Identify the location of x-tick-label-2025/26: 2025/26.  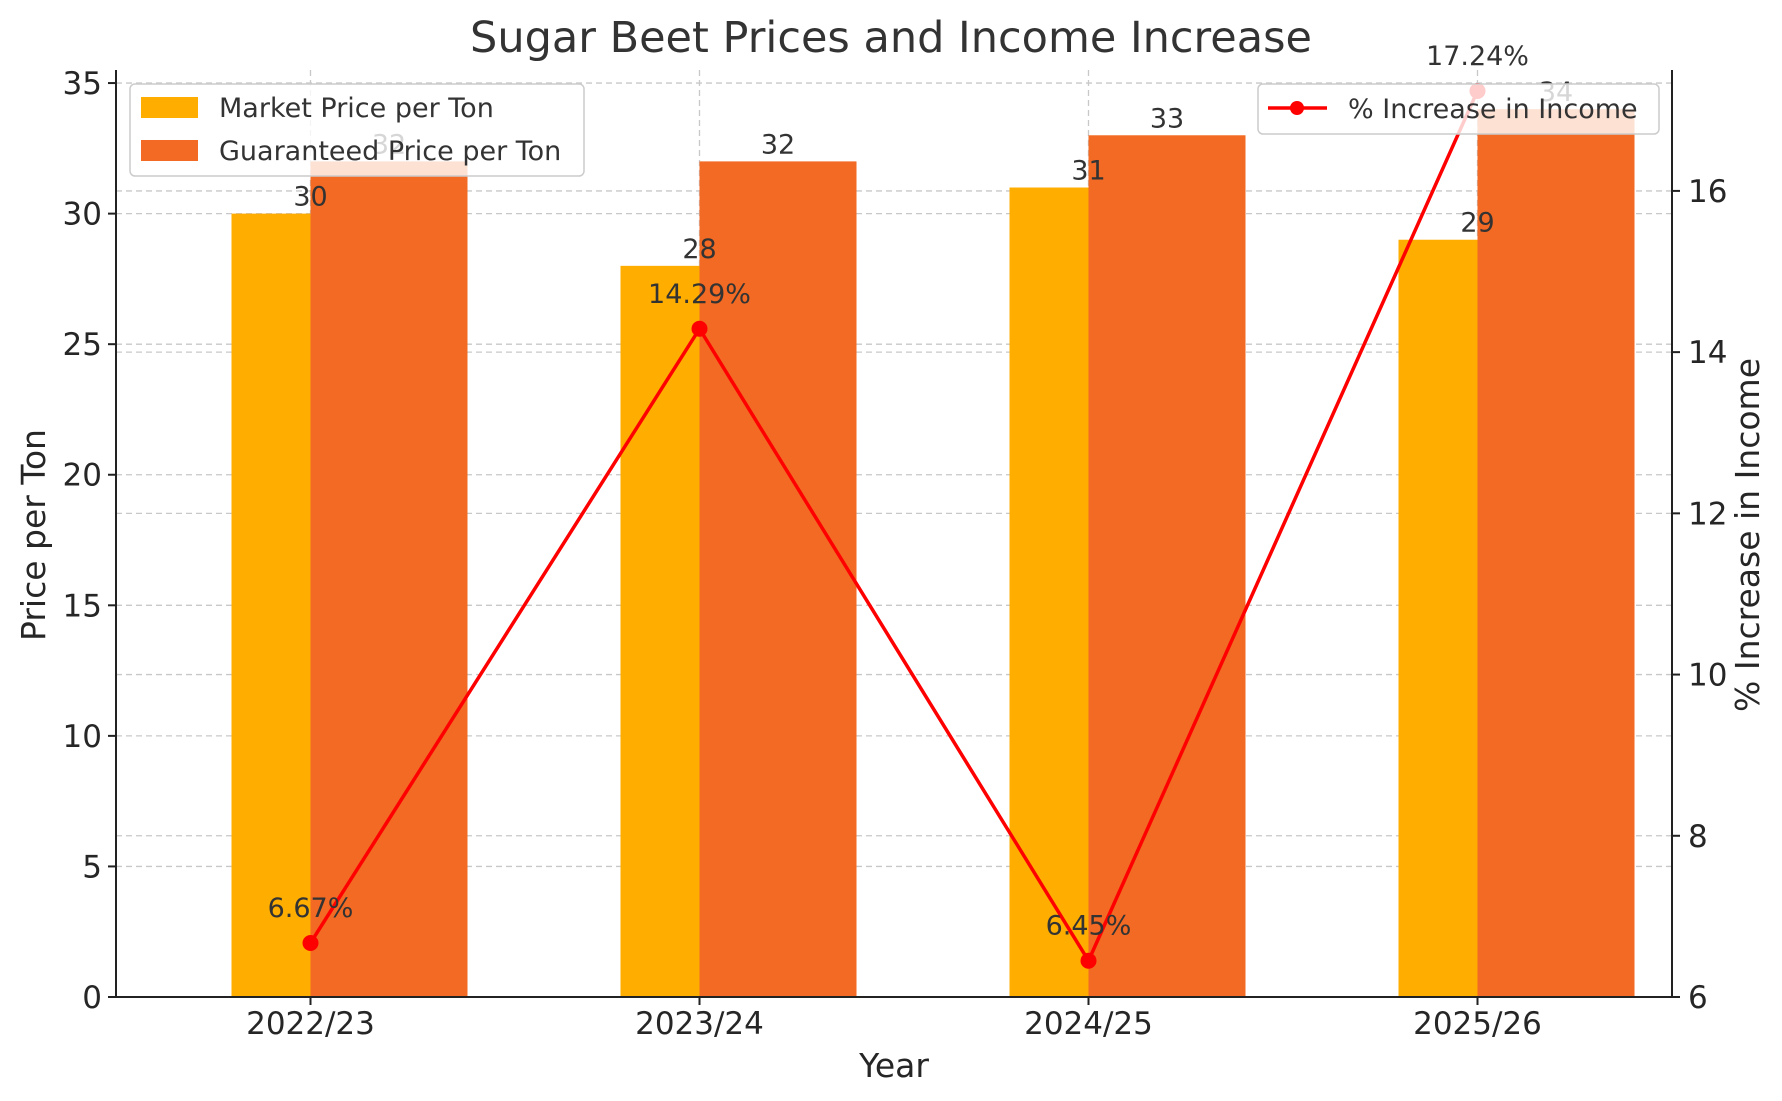
(1477, 1024).